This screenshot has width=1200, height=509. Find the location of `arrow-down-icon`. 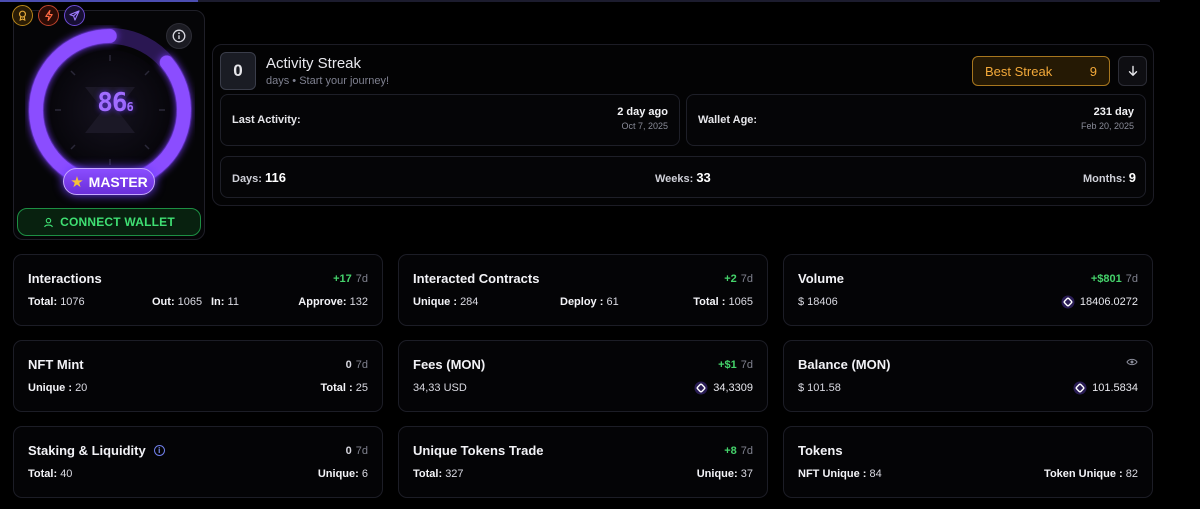

arrow-down-icon is located at coordinates (1132, 70).